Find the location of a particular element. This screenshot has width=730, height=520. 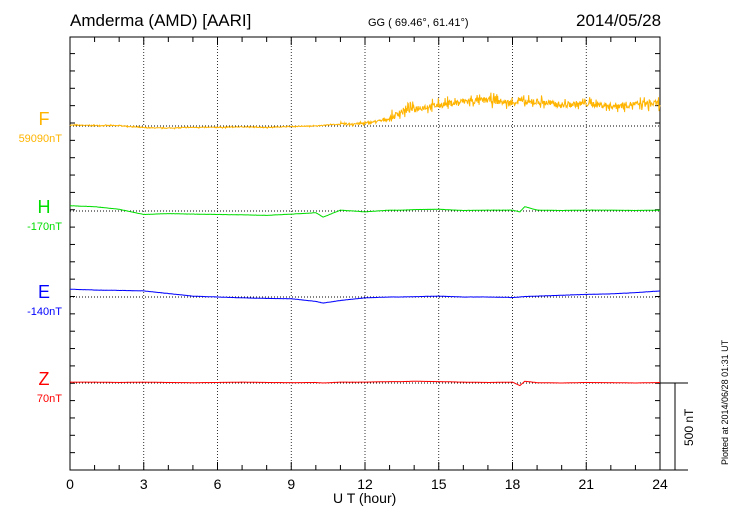

baseline-value-Z: 70nT is located at coordinates (49, 399).